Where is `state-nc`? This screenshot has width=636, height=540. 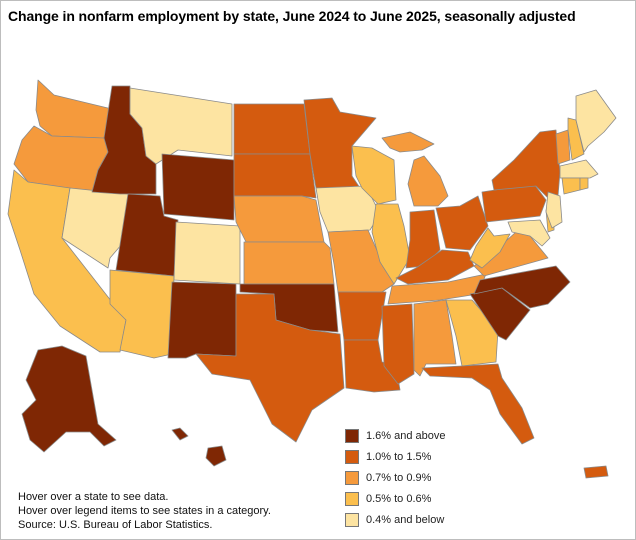
state-nc is located at coordinates (522, 287).